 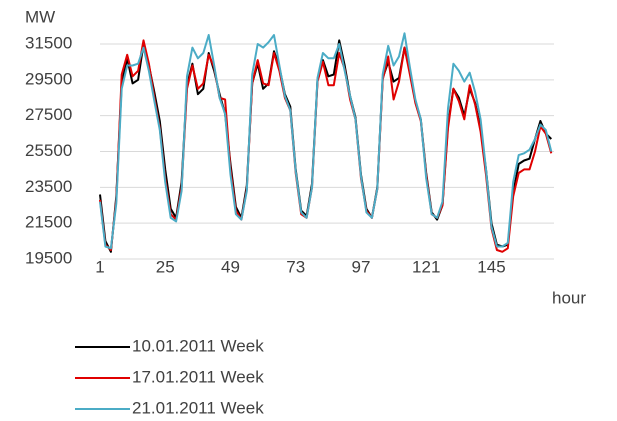 What do you see at coordinates (198, 345) in the screenshot?
I see `legend-label: 10.01.2011 Week` at bounding box center [198, 345].